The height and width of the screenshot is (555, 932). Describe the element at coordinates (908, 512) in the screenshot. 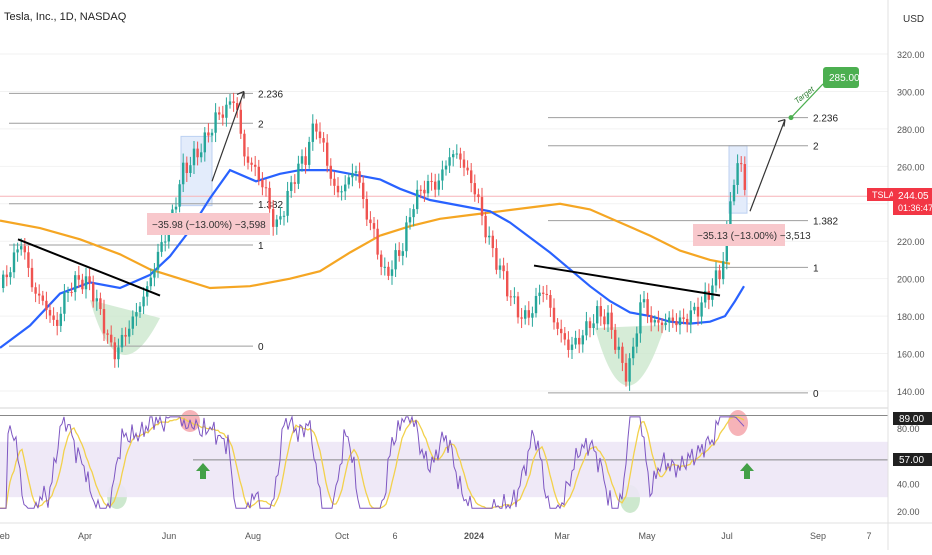

I see `rsi-tick-label: 20.00` at that location.